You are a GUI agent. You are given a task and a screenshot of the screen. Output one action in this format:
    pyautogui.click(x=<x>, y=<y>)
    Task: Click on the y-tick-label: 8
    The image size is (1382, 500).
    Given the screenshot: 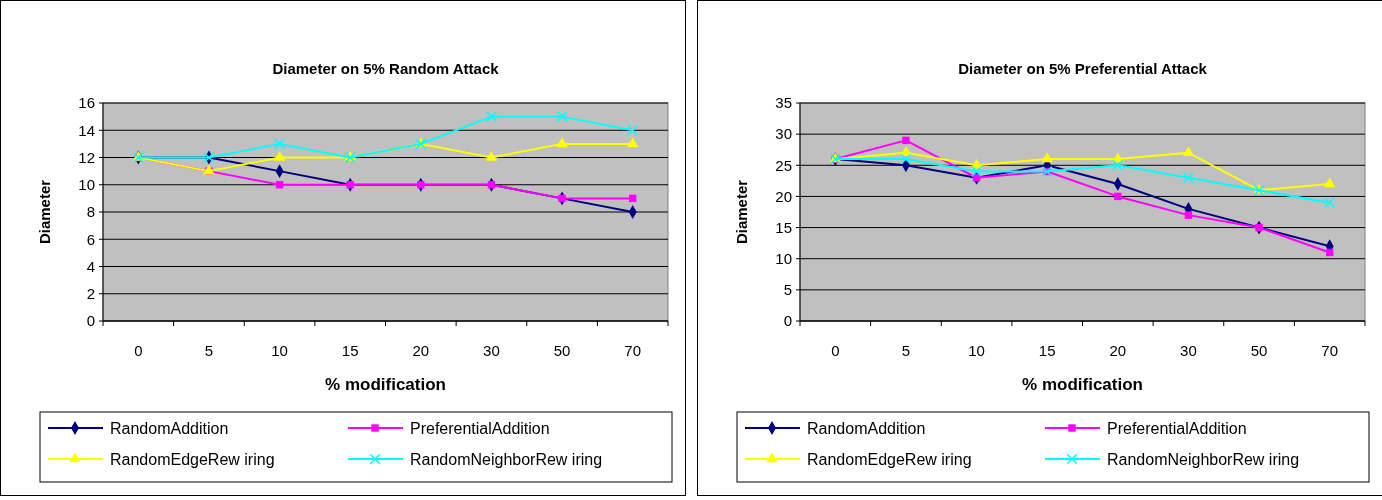 What is the action you would take?
    pyautogui.click(x=90, y=212)
    